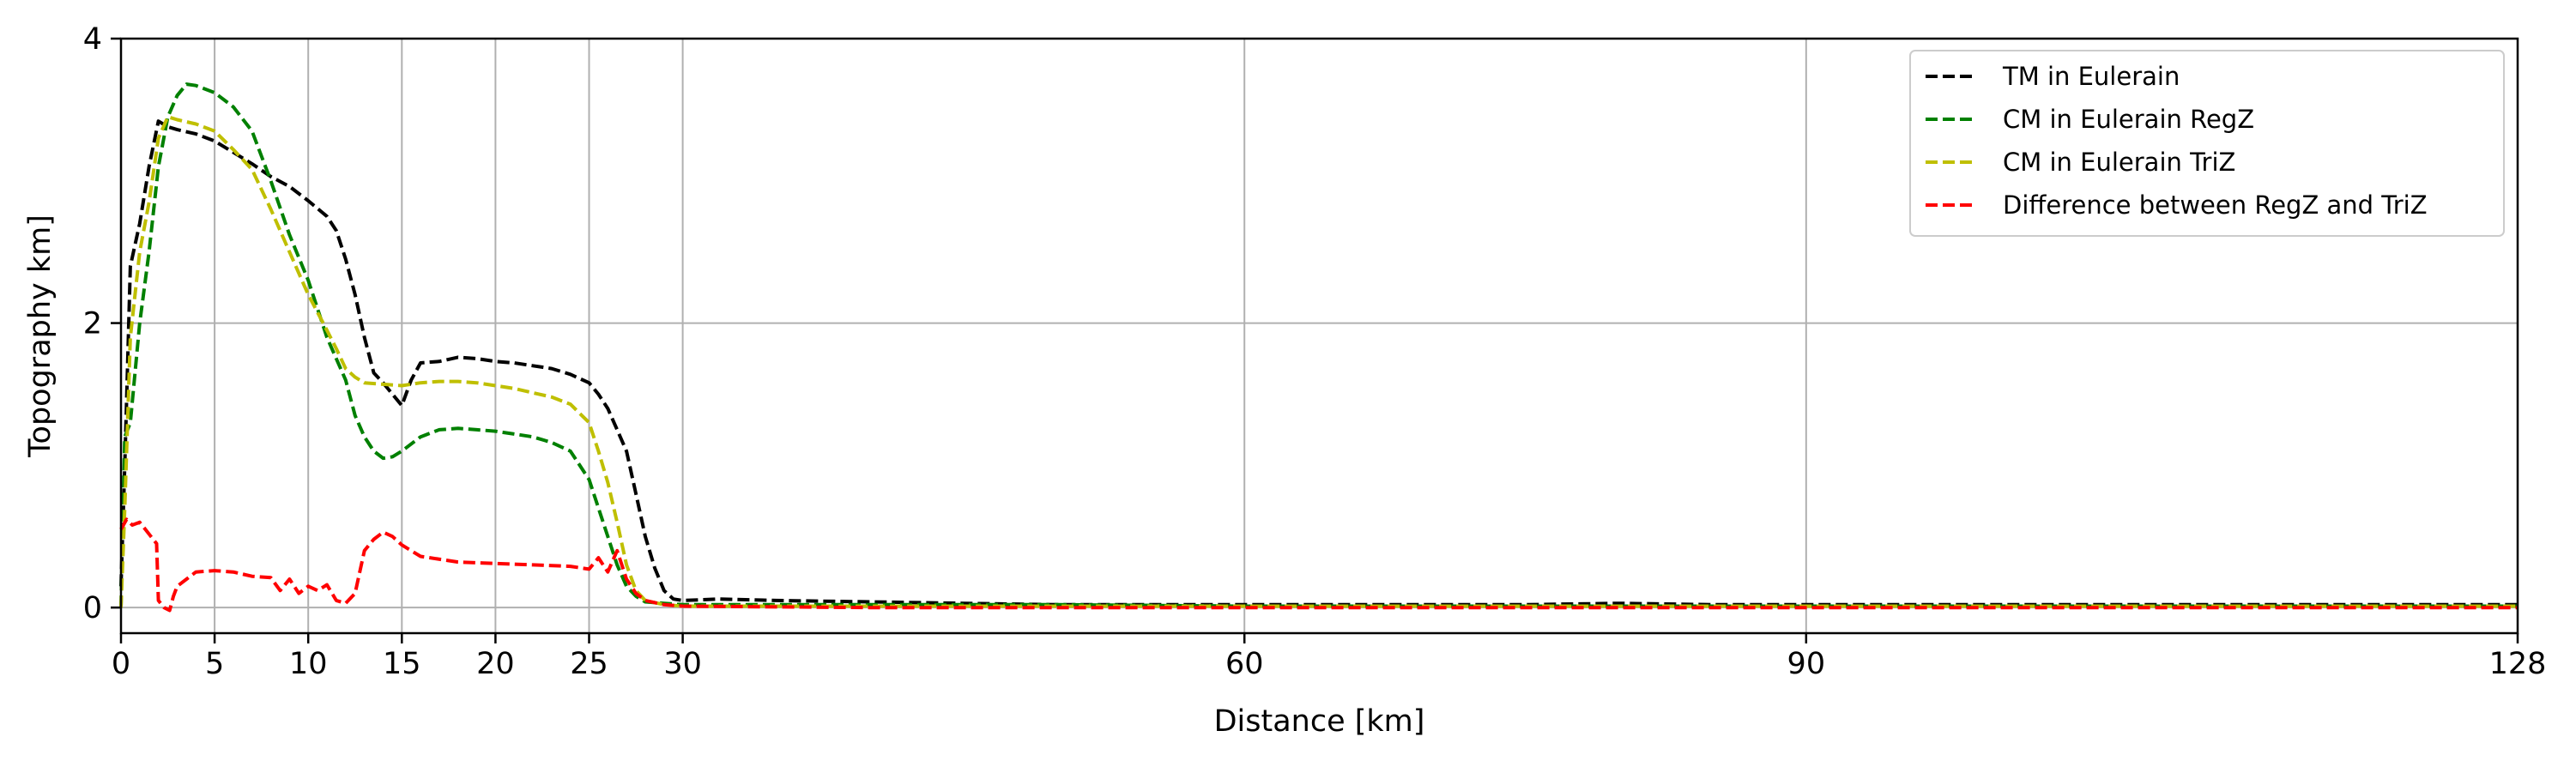 Image resolution: width=2576 pixels, height=767 pixels. Describe the element at coordinates (92, 39) in the screenshot. I see `y-tick-label: 4` at that location.